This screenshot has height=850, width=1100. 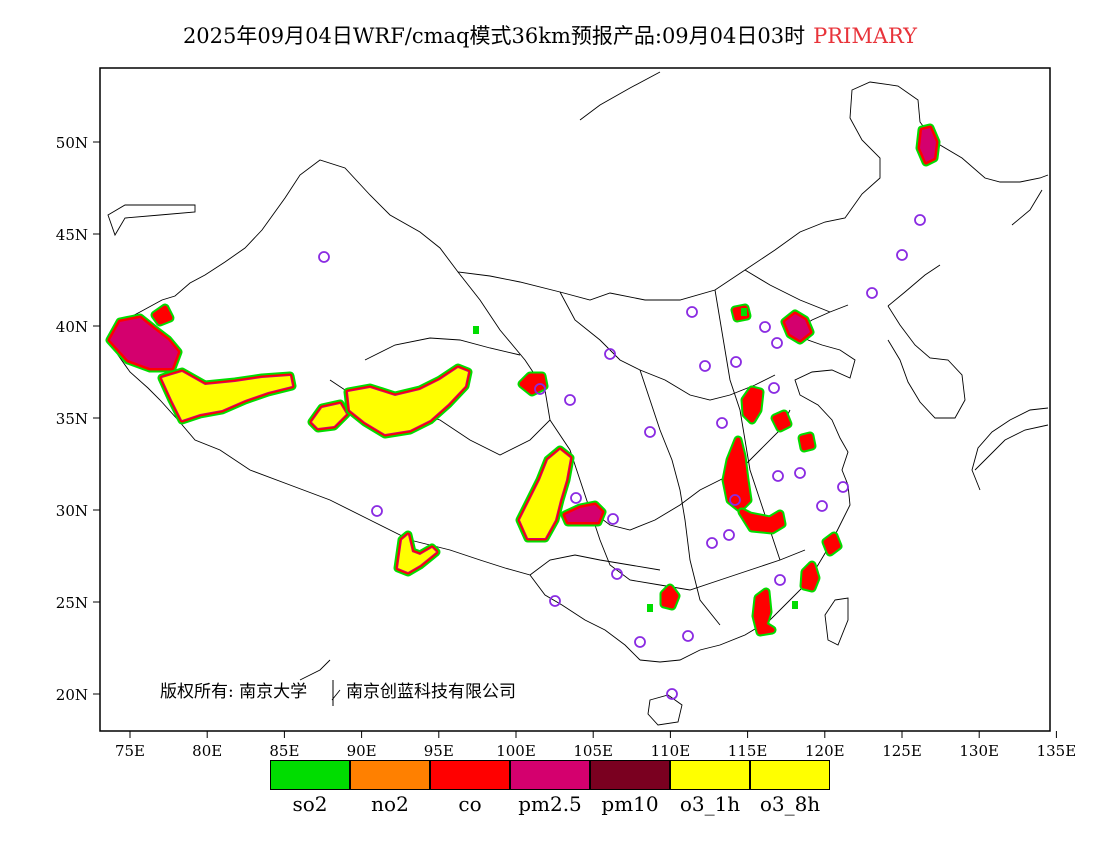 I want to click on legend-label: pm2.5, so click(x=550, y=804).